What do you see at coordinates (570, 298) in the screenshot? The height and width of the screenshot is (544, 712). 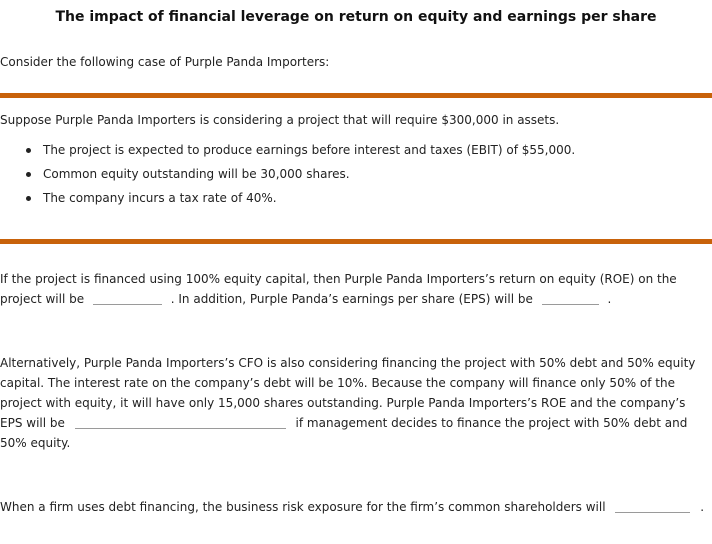 I see `eps-answer-dropdown` at bounding box center [570, 298].